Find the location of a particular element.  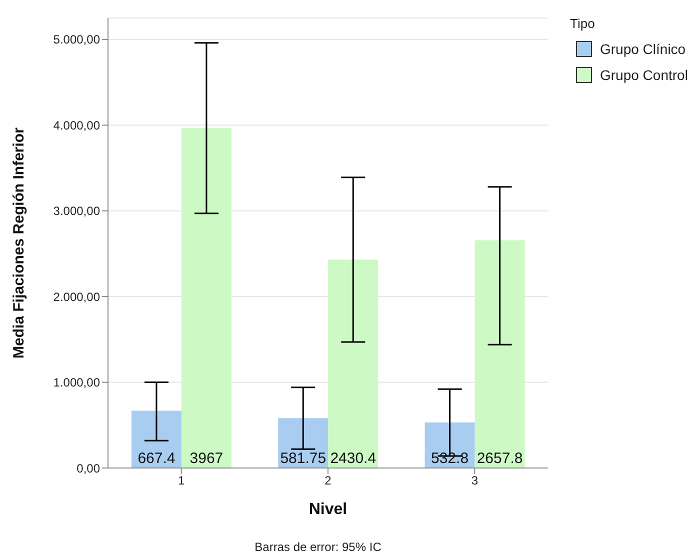

y-tick-label: 0,00 is located at coordinates (88, 468).